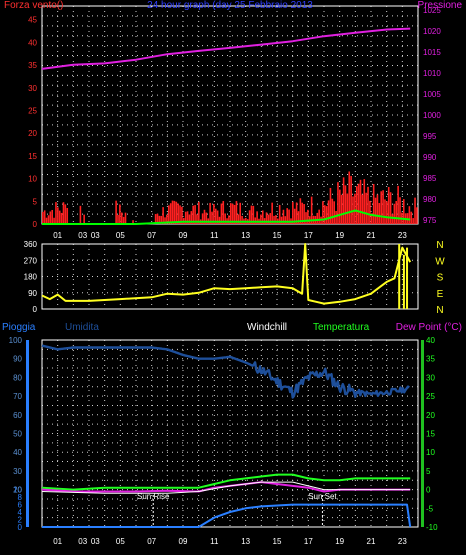  I want to click on pressure-tick-label: 1015, so click(432, 52).